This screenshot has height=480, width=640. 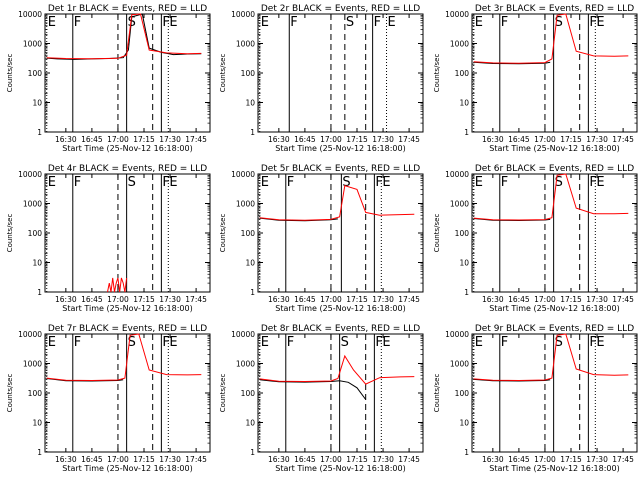 I want to click on det-6-xtick-label: 16:45, so click(x=519, y=299).